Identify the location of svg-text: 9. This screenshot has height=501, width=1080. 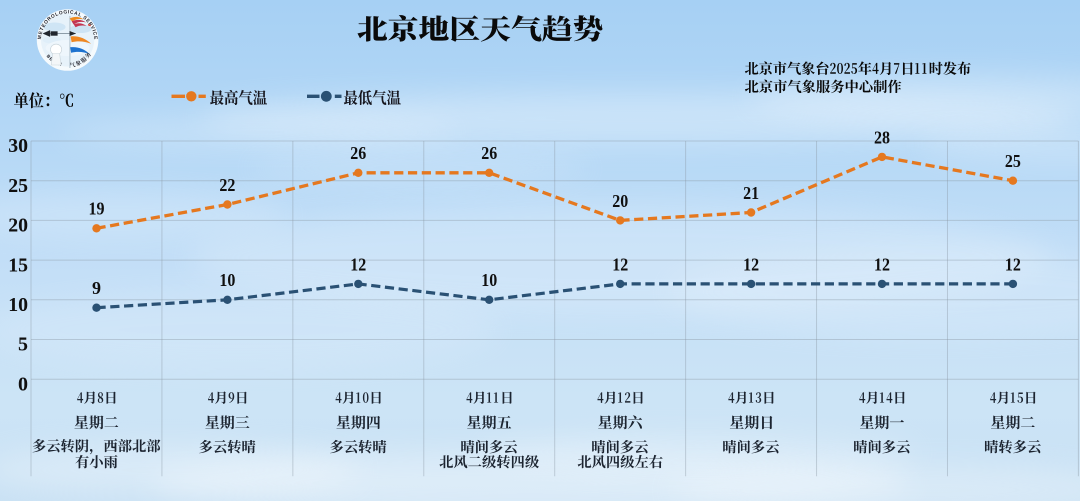
(96, 288).